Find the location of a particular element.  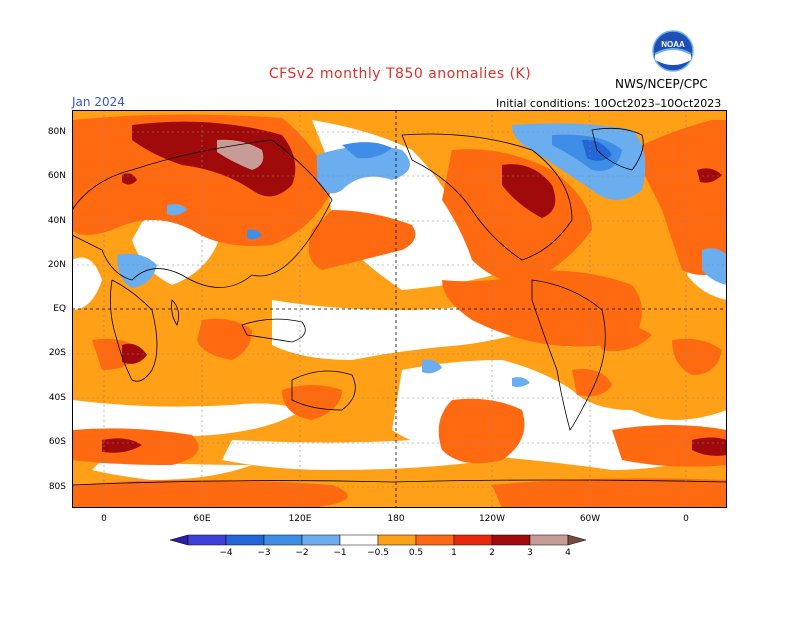

lon-label: 120E is located at coordinates (300, 519).